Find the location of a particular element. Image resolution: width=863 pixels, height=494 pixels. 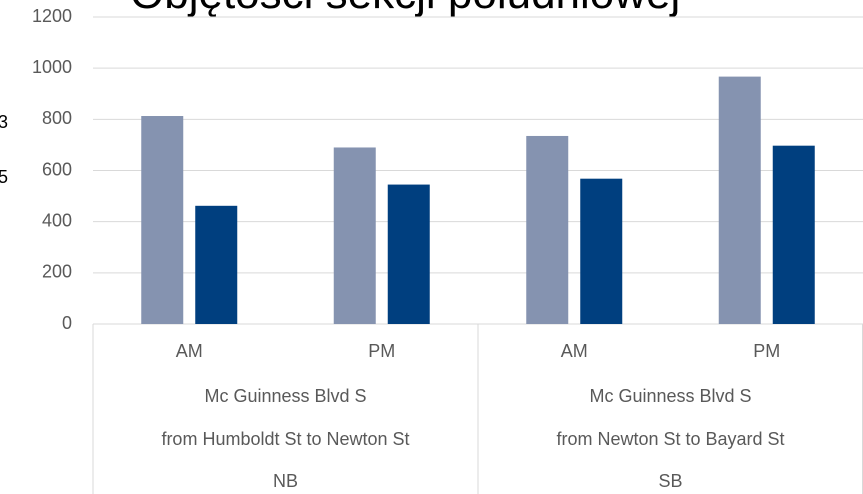

group-label: from Humboldt St to Newton St is located at coordinates (285, 439).